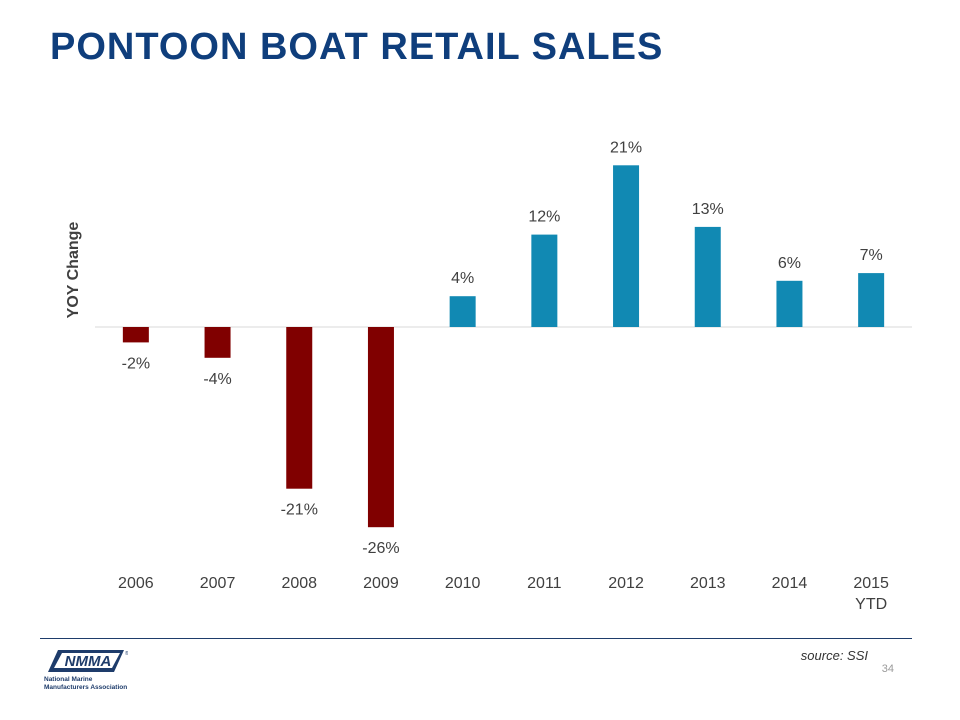 The height and width of the screenshot is (720, 960). I want to click on data-label: 21%, so click(626, 147).